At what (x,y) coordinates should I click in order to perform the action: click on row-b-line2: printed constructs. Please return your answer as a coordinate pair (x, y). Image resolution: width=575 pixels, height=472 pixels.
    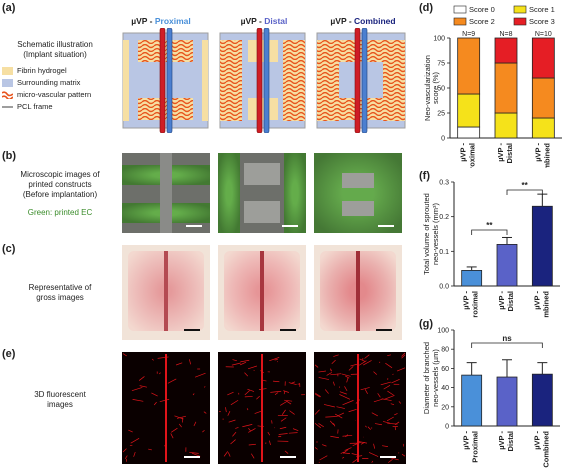
    Looking at the image, I should click on (60, 184).